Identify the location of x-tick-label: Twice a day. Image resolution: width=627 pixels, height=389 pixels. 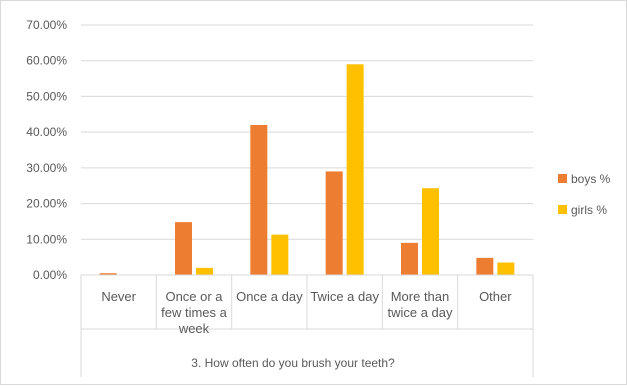
(344, 296).